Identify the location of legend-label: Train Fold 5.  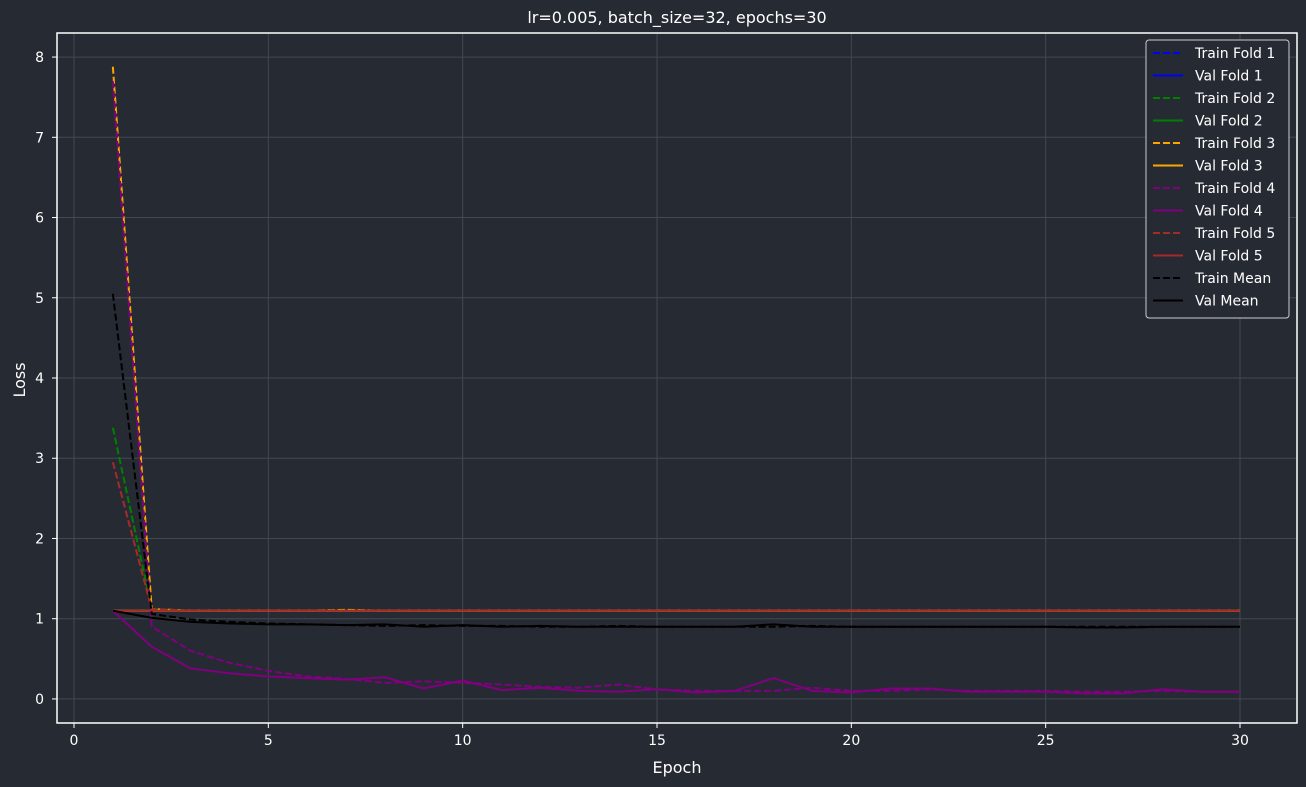
(1234, 234).